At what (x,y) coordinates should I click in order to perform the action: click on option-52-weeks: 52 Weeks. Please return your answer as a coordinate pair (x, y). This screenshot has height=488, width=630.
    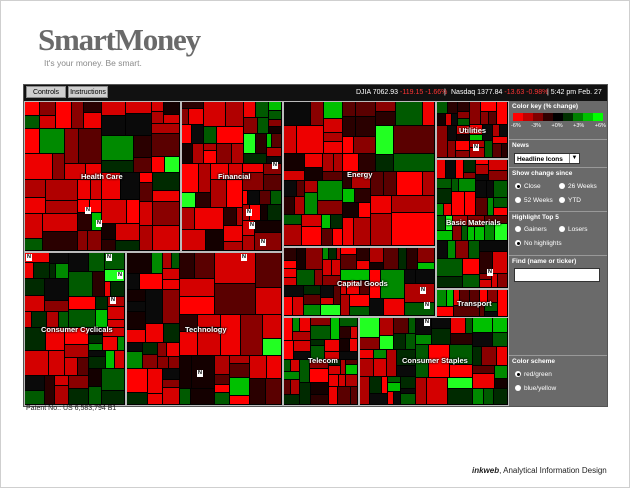
    Looking at the image, I should click on (534, 200).